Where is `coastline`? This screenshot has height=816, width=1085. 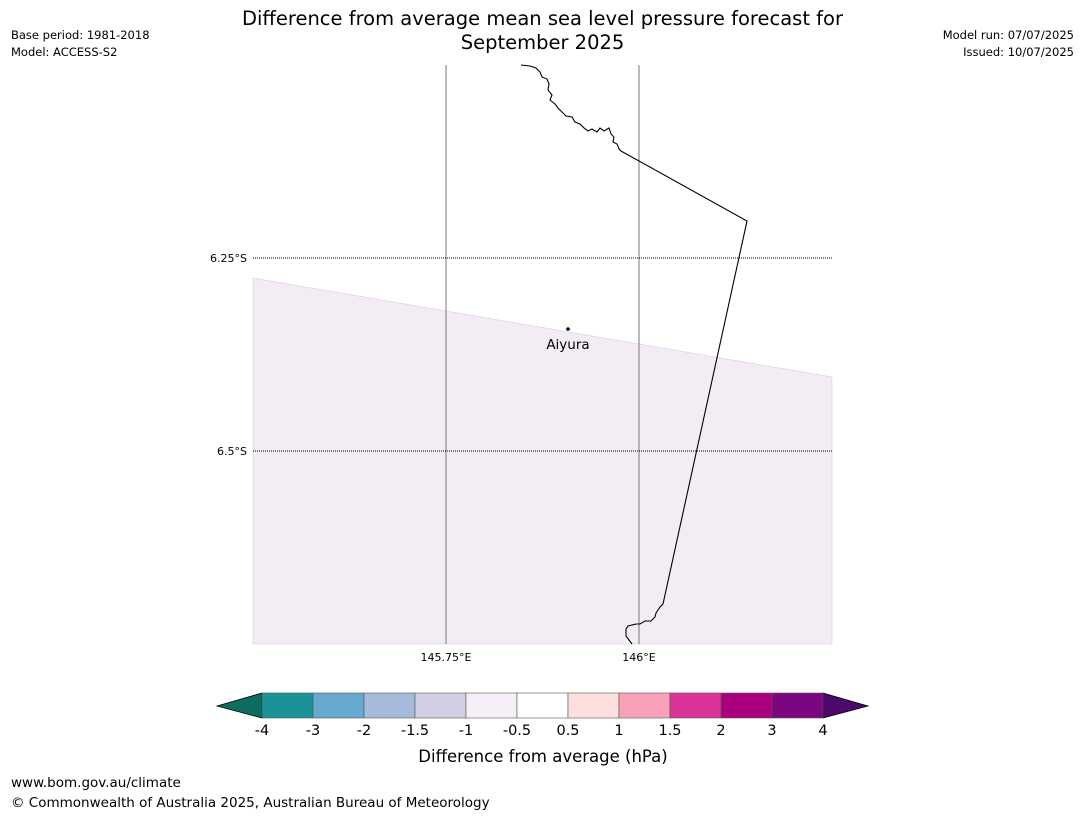 coastline is located at coordinates (634, 354).